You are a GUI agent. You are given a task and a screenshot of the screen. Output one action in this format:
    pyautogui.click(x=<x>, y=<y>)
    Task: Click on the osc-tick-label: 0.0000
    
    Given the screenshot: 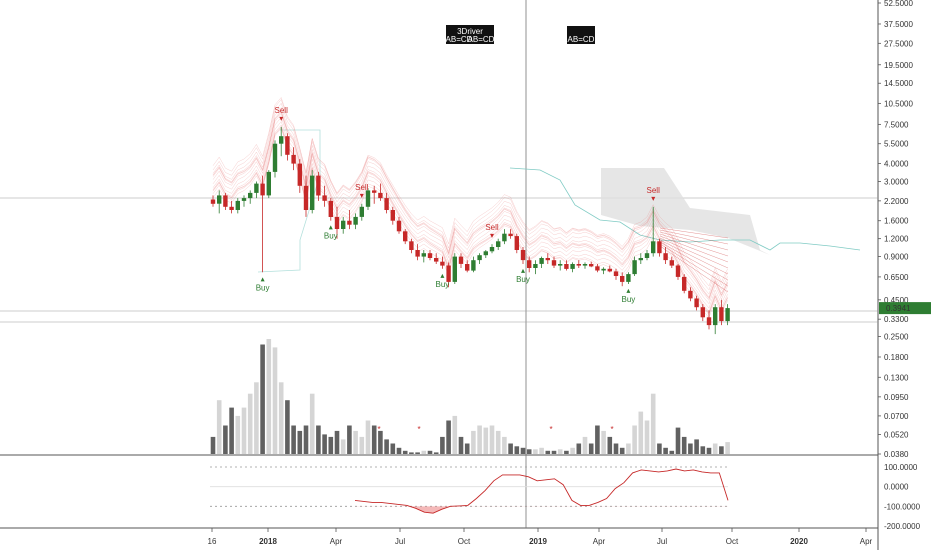 What is the action you would take?
    pyautogui.click(x=896, y=487)
    